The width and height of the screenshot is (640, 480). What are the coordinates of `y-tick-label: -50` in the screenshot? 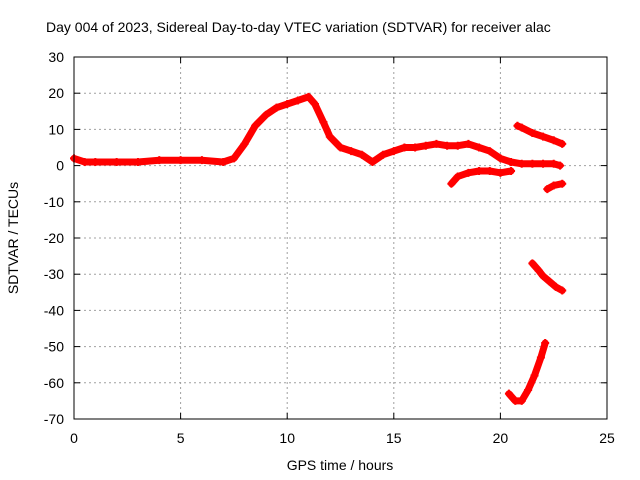 It's located at (54, 347).